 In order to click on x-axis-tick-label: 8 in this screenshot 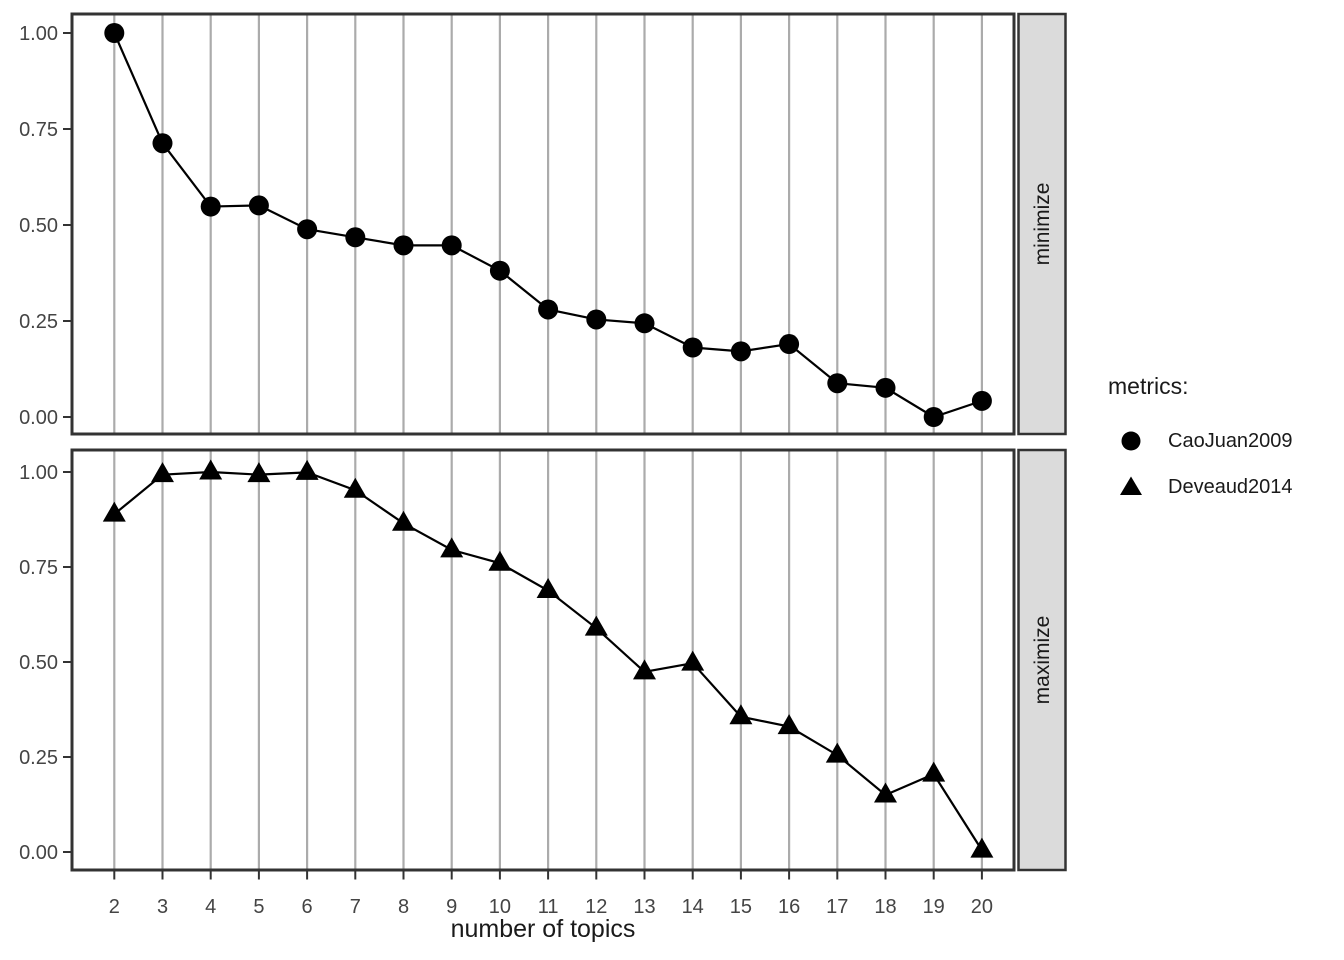, I will do `click(403, 907)`.